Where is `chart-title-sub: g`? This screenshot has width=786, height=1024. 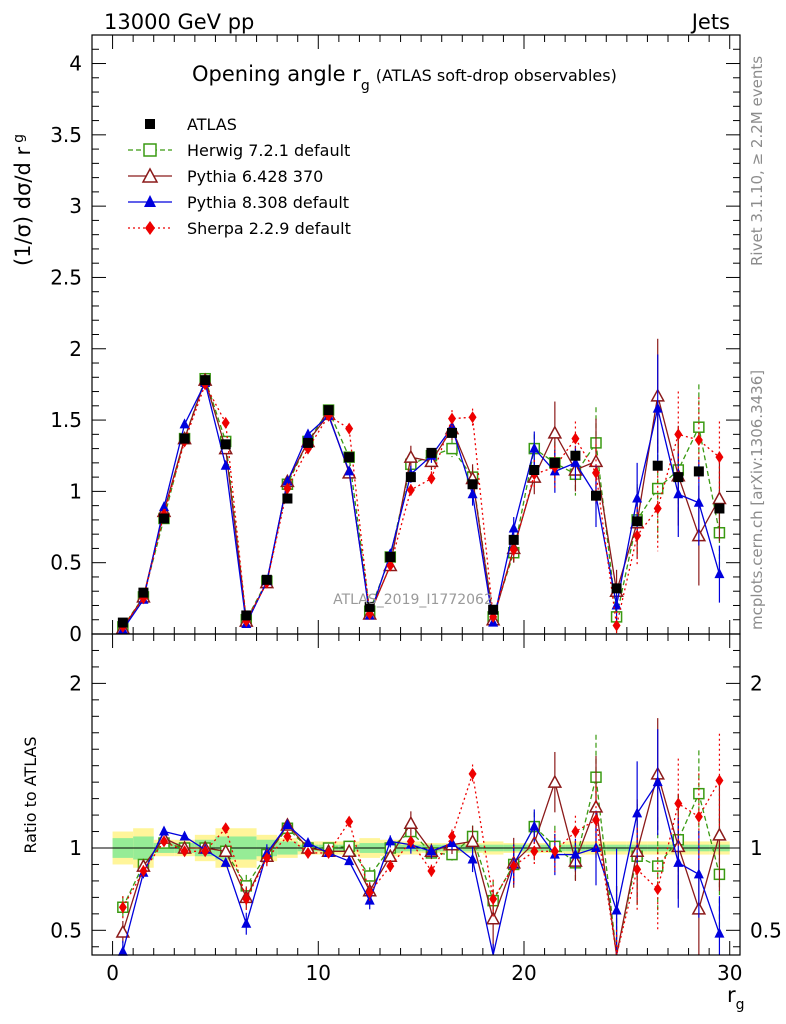 chart-title-sub: g is located at coordinates (365, 86).